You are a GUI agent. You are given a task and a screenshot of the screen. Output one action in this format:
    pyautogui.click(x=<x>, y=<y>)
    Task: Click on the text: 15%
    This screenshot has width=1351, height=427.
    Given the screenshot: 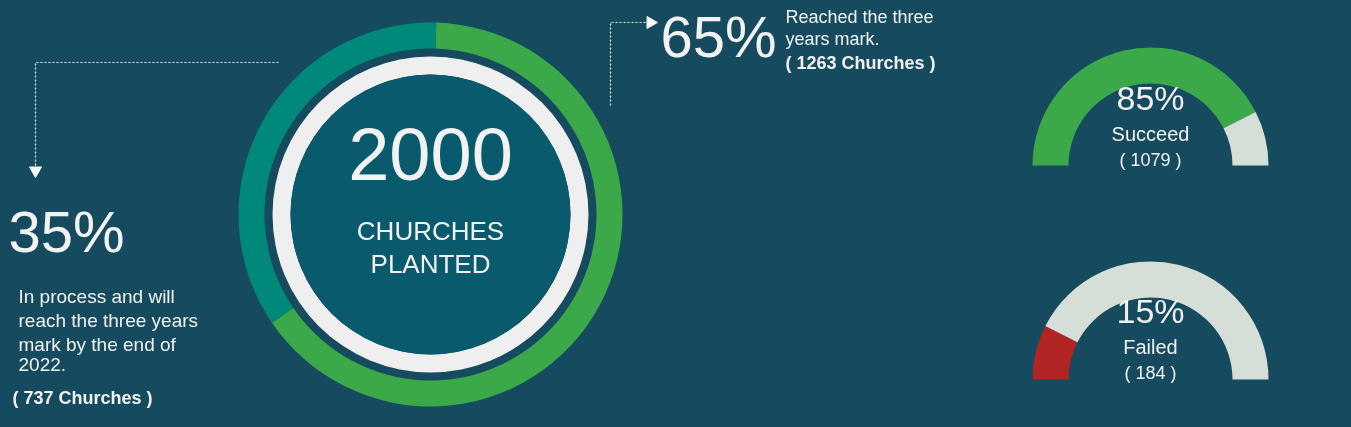 What is the action you would take?
    pyautogui.click(x=1150, y=310)
    